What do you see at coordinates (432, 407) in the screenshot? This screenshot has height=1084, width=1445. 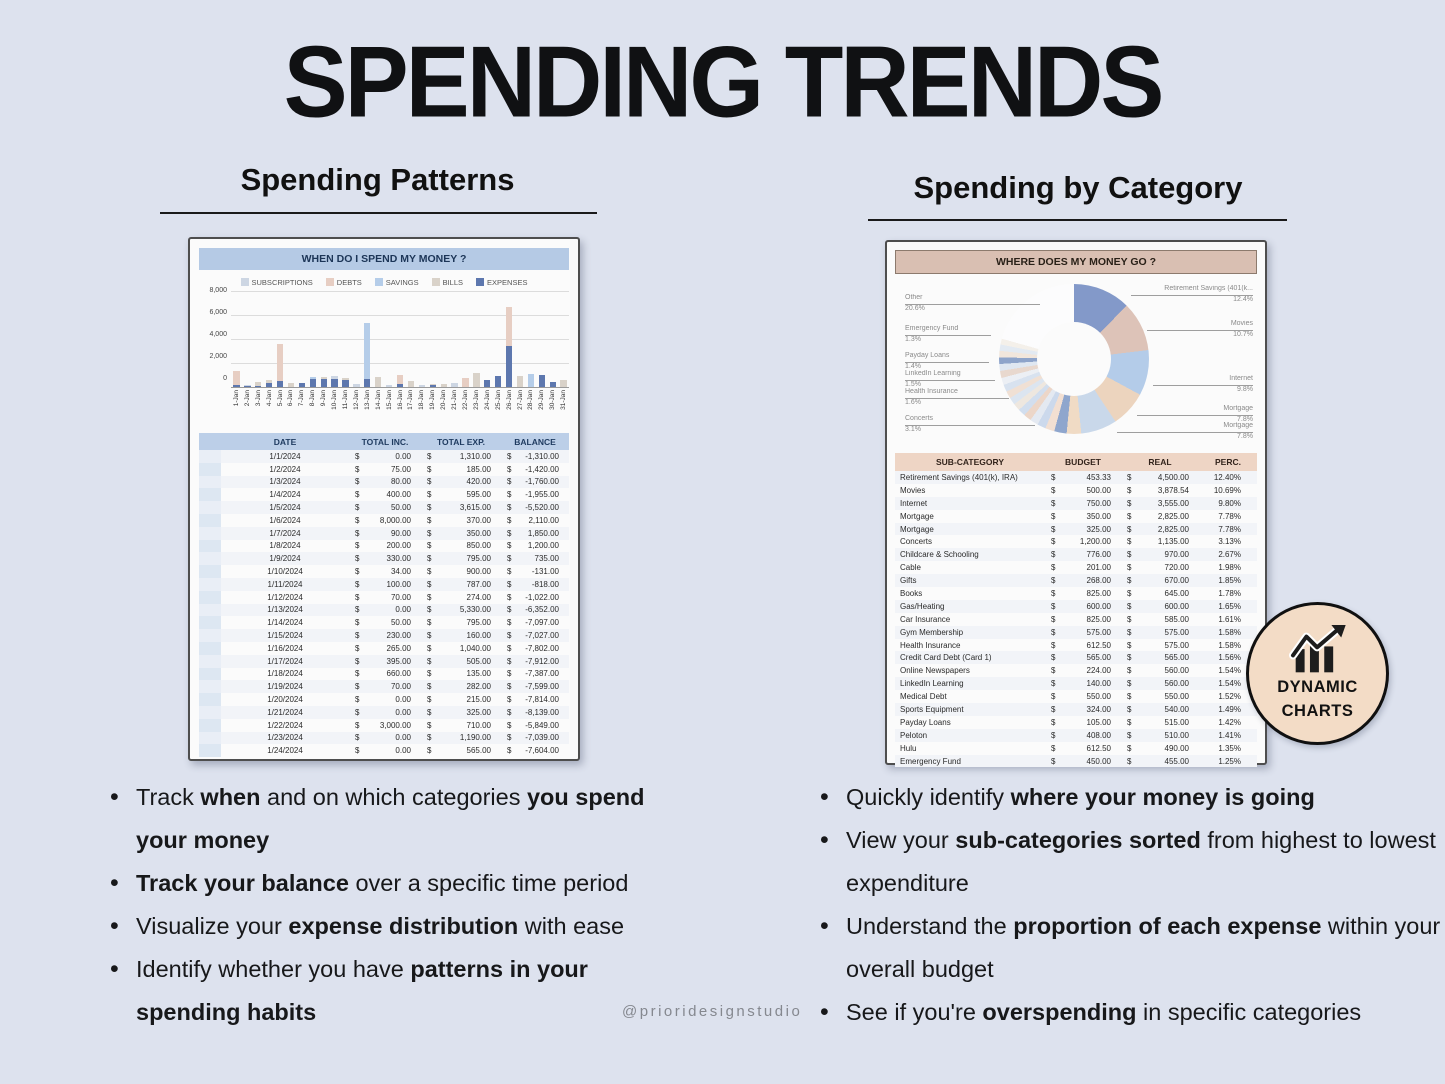 I see `x-label-slot: 19-Jan` at bounding box center [432, 407].